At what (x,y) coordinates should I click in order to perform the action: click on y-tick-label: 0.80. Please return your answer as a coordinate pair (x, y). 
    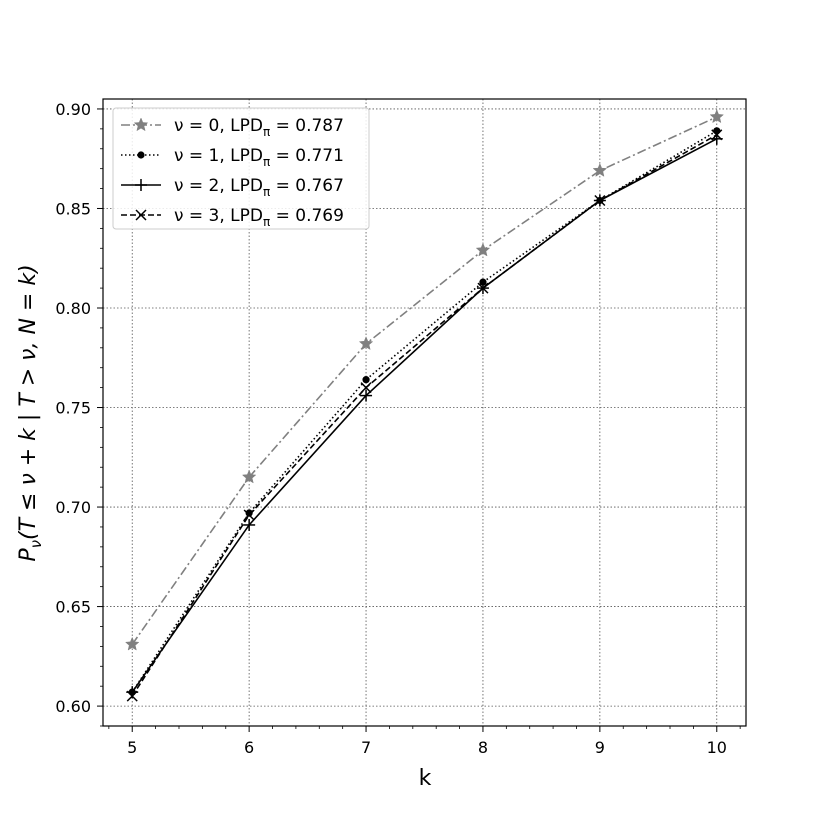
    Looking at the image, I should click on (73, 308).